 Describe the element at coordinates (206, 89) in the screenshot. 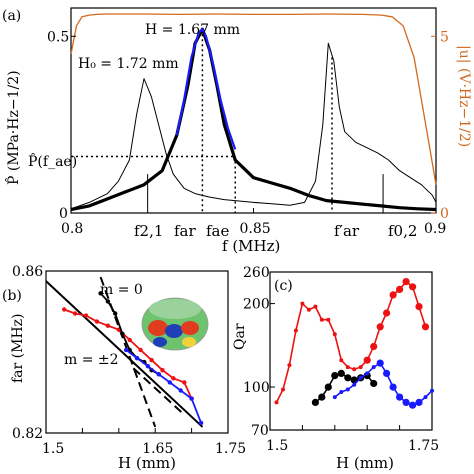

I see `series-fit-blue-line` at that location.